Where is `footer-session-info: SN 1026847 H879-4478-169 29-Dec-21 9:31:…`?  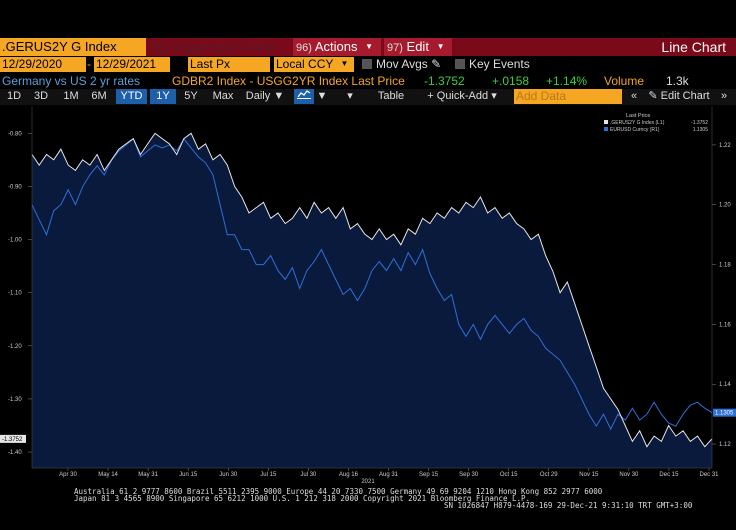
footer-session-info: SN 1026847 H879-4478-169 29-Dec-21 9:31:… is located at coordinates (568, 505).